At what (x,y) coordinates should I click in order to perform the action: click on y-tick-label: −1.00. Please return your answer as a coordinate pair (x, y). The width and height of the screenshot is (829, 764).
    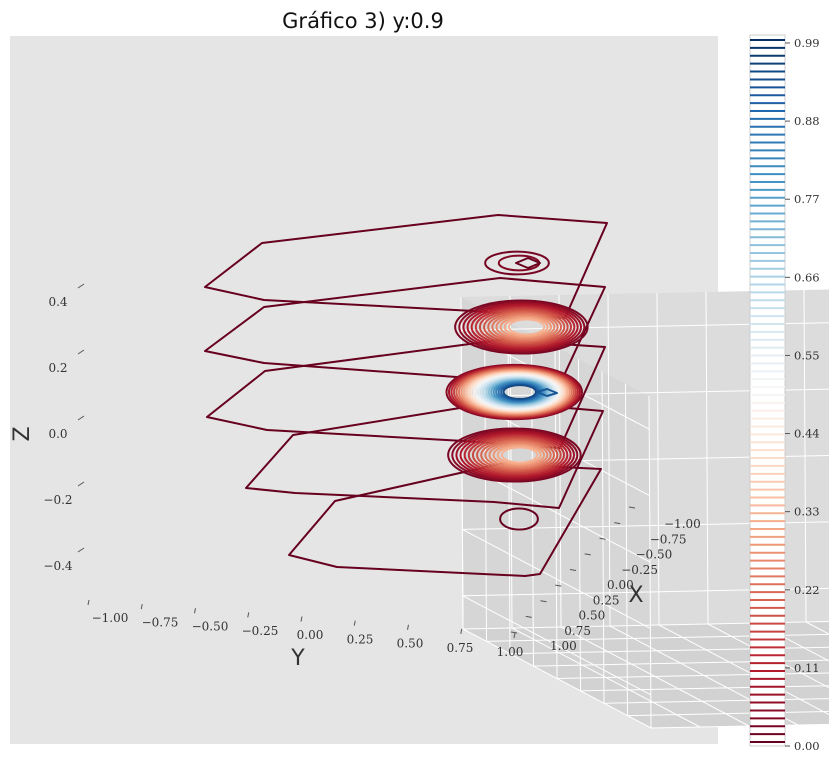
    Looking at the image, I should click on (110, 618).